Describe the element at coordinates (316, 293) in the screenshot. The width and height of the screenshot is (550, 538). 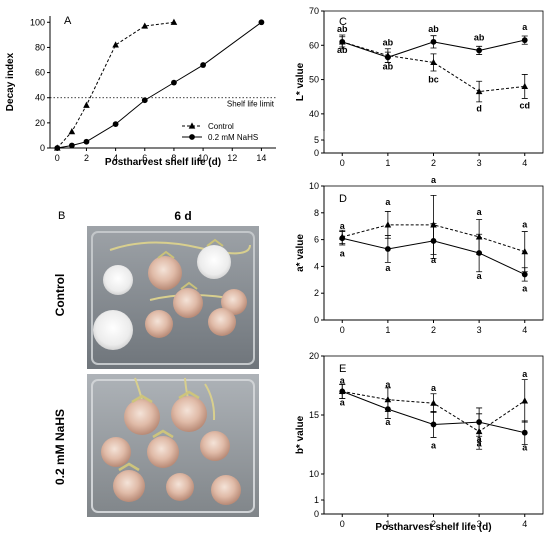
I see `y-tick-label: 2` at that location.